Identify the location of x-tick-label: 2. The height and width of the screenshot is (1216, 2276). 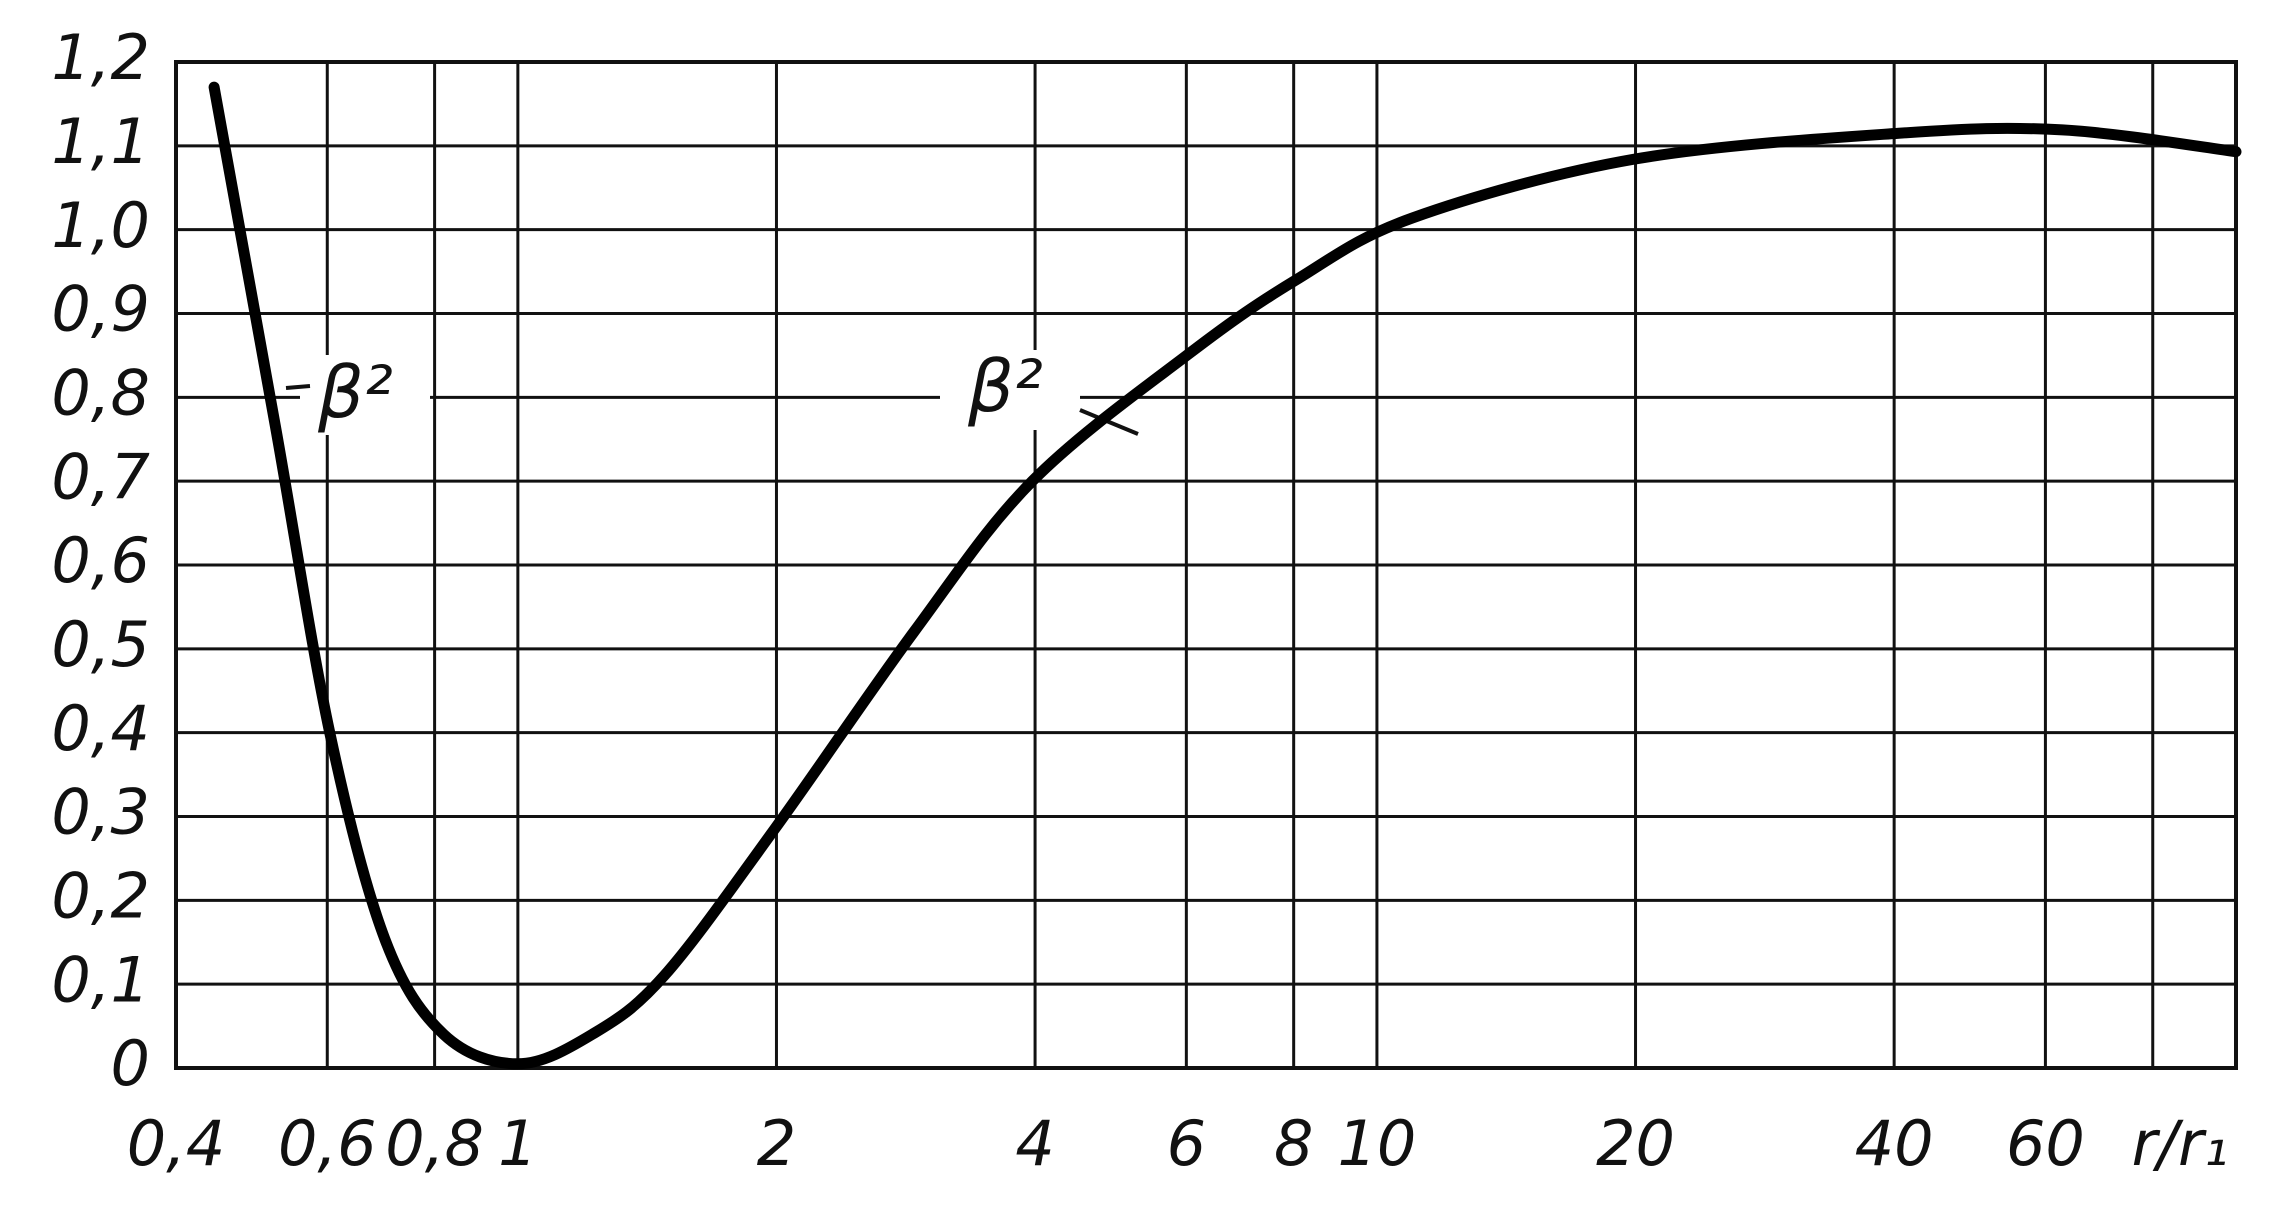
(776, 1143).